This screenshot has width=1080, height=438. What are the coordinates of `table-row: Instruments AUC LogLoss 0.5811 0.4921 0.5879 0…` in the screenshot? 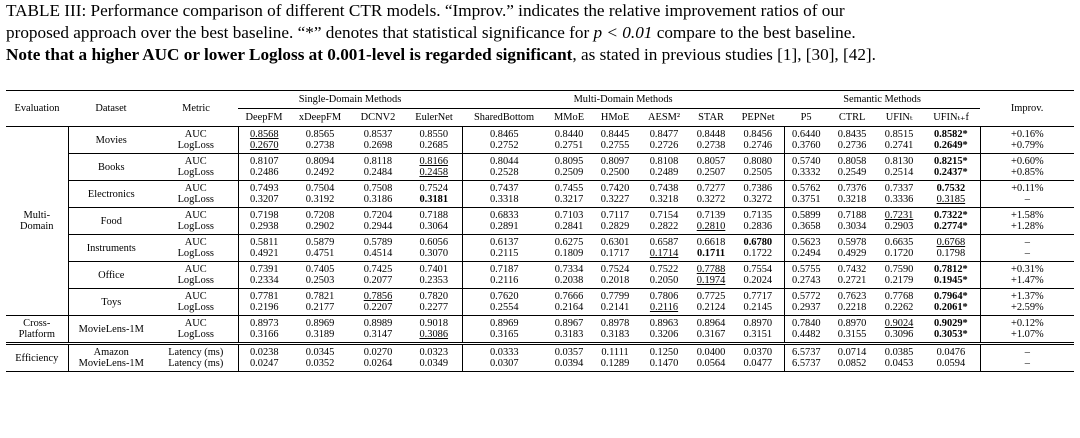 It's located at (540, 248).